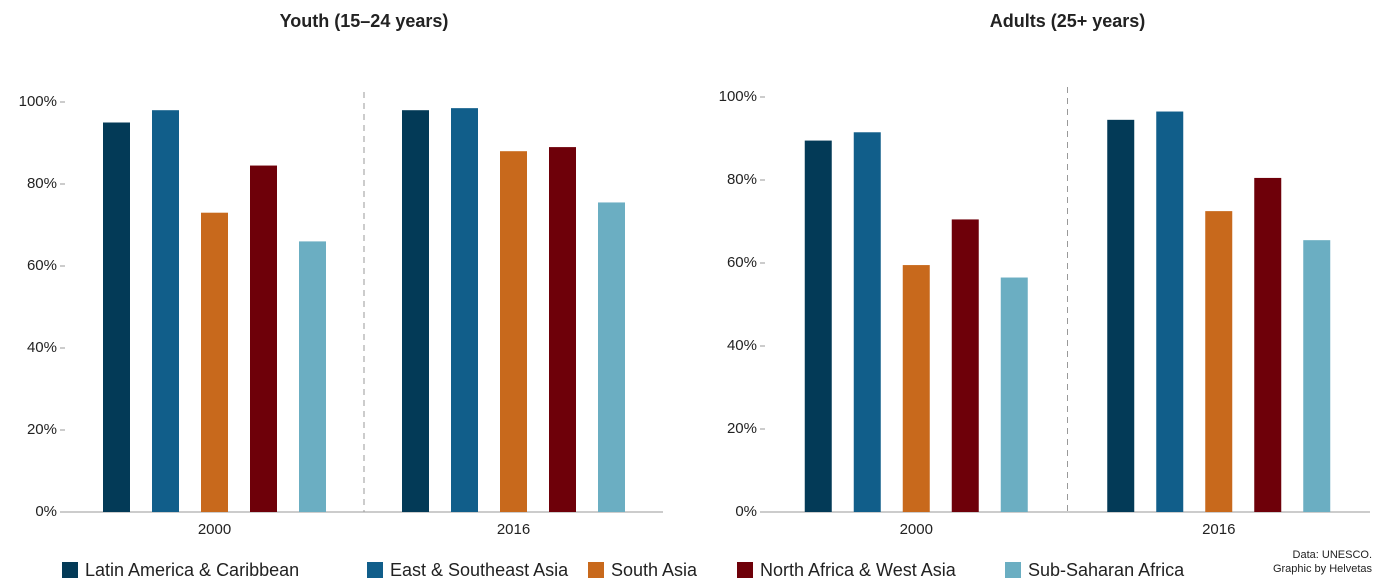 The height and width of the screenshot is (583, 1381). Describe the element at coordinates (1323, 569) in the screenshot. I see `credit: Graphic by Helvetas` at that location.